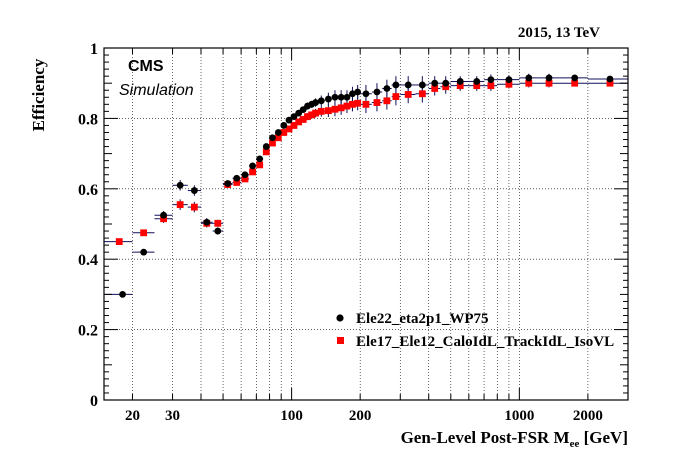 The image size is (696, 472). I want to click on y-tick-label: 0, so click(94, 401).